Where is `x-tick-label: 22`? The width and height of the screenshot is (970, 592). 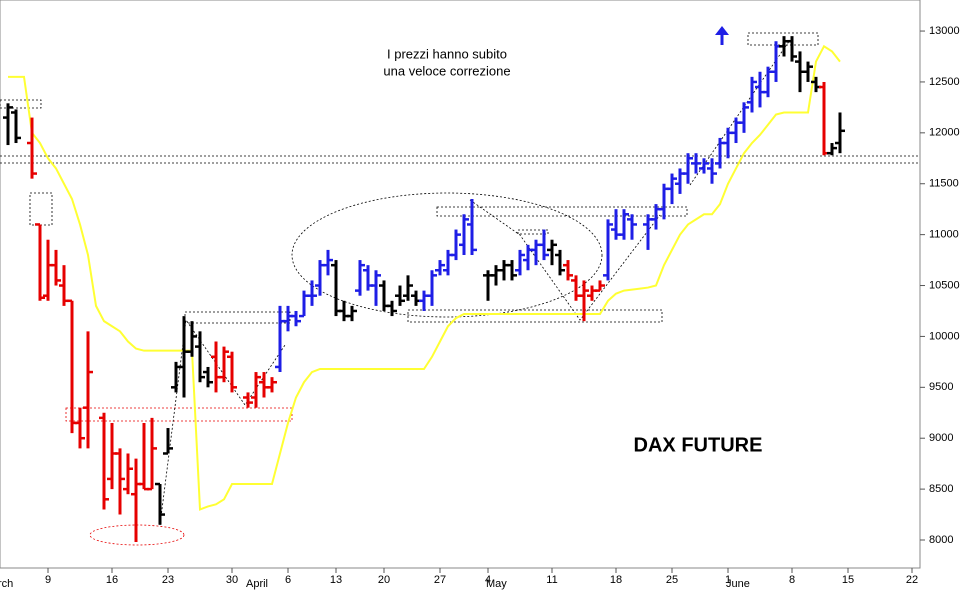
x-tick-label: 22 is located at coordinates (912, 580).